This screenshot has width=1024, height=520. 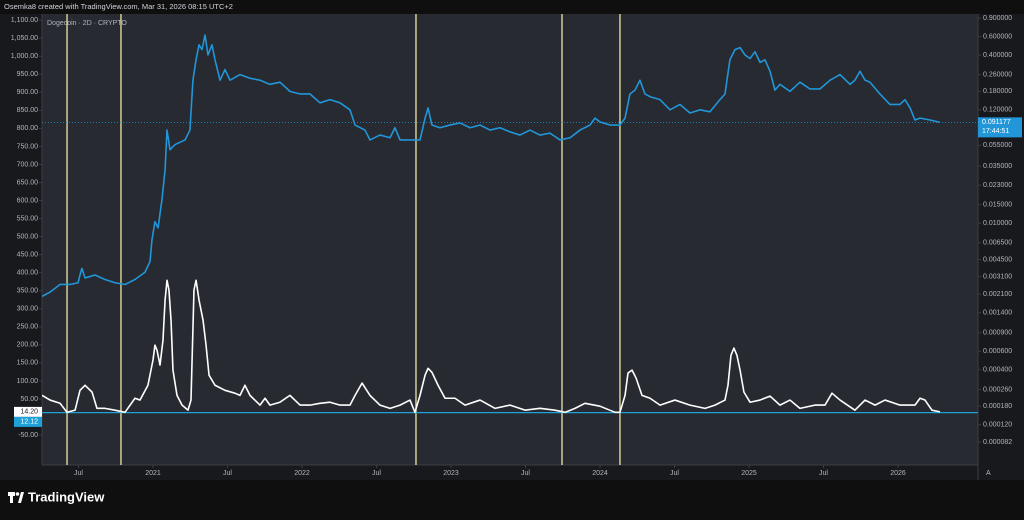 I want to click on price-marker-label: 0.091177, so click(x=996, y=122).